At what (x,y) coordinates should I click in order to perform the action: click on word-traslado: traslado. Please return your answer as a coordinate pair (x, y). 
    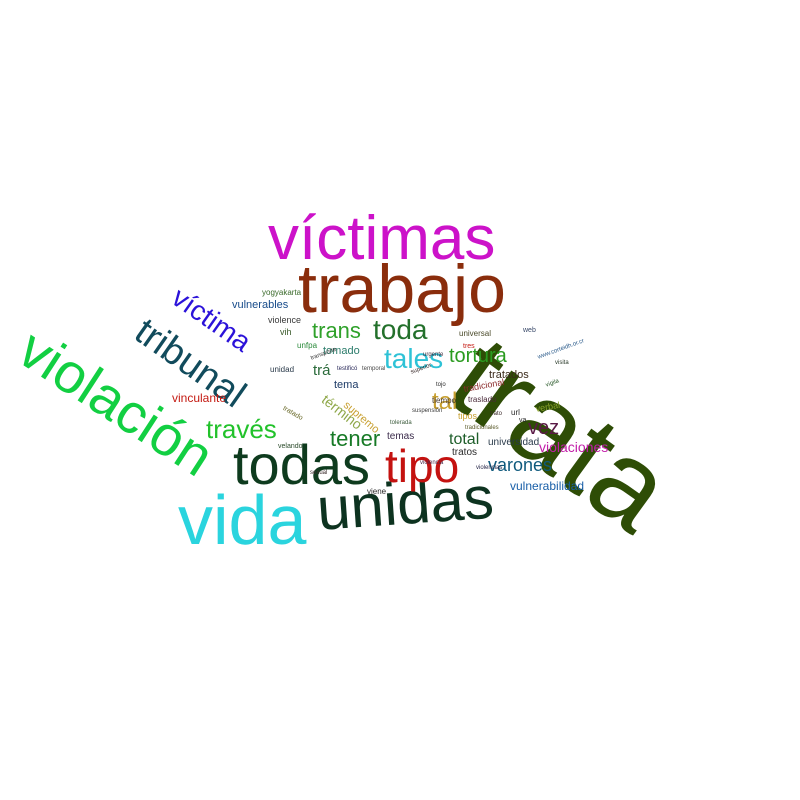
    Looking at the image, I should click on (482, 399).